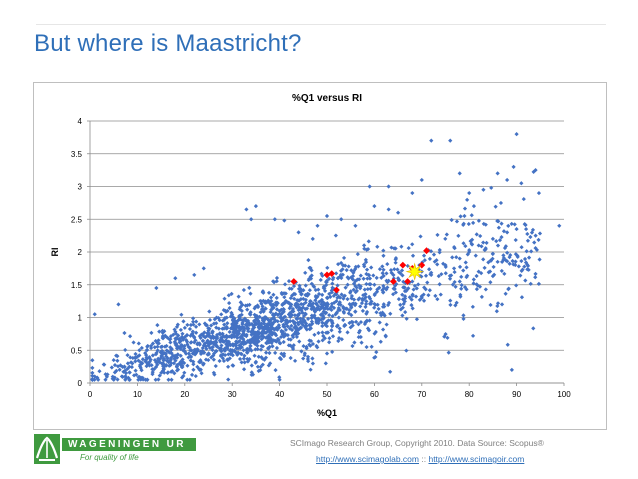 The width and height of the screenshot is (638, 479). Describe the element at coordinates (279, 394) in the screenshot. I see `x-tick-label: 40` at that location.